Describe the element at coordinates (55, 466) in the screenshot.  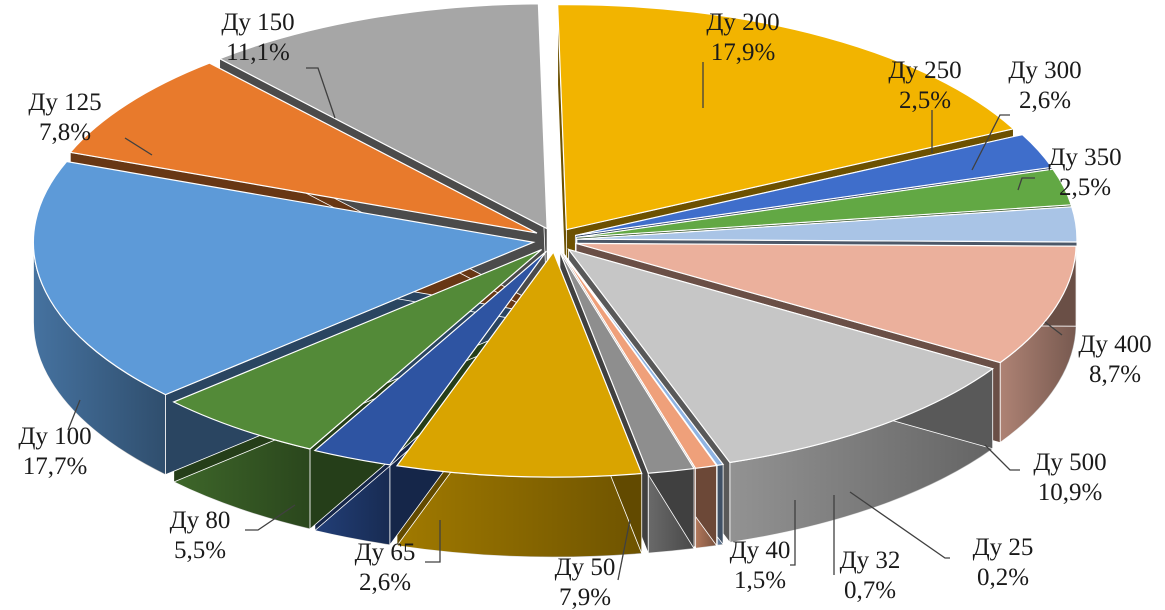
I see `slice-value-label: 17,7%` at that location.